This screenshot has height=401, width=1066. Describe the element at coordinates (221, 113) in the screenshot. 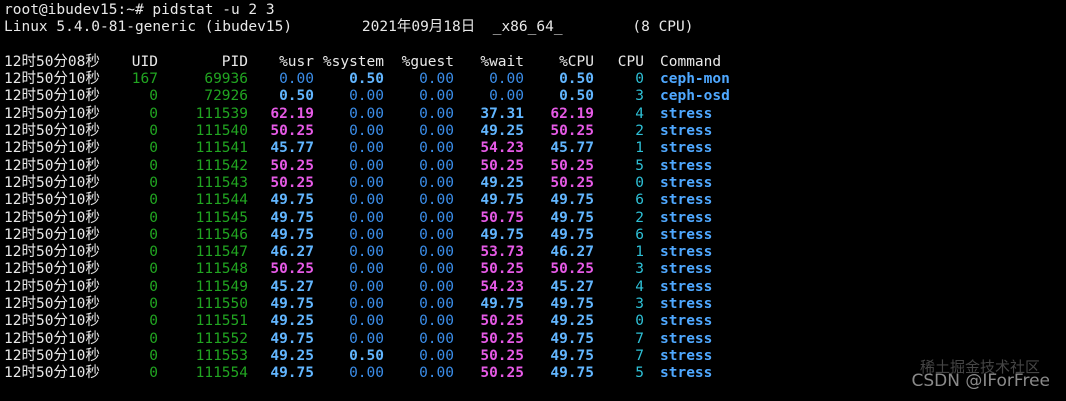

I see `cell-pid: 111539` at that location.